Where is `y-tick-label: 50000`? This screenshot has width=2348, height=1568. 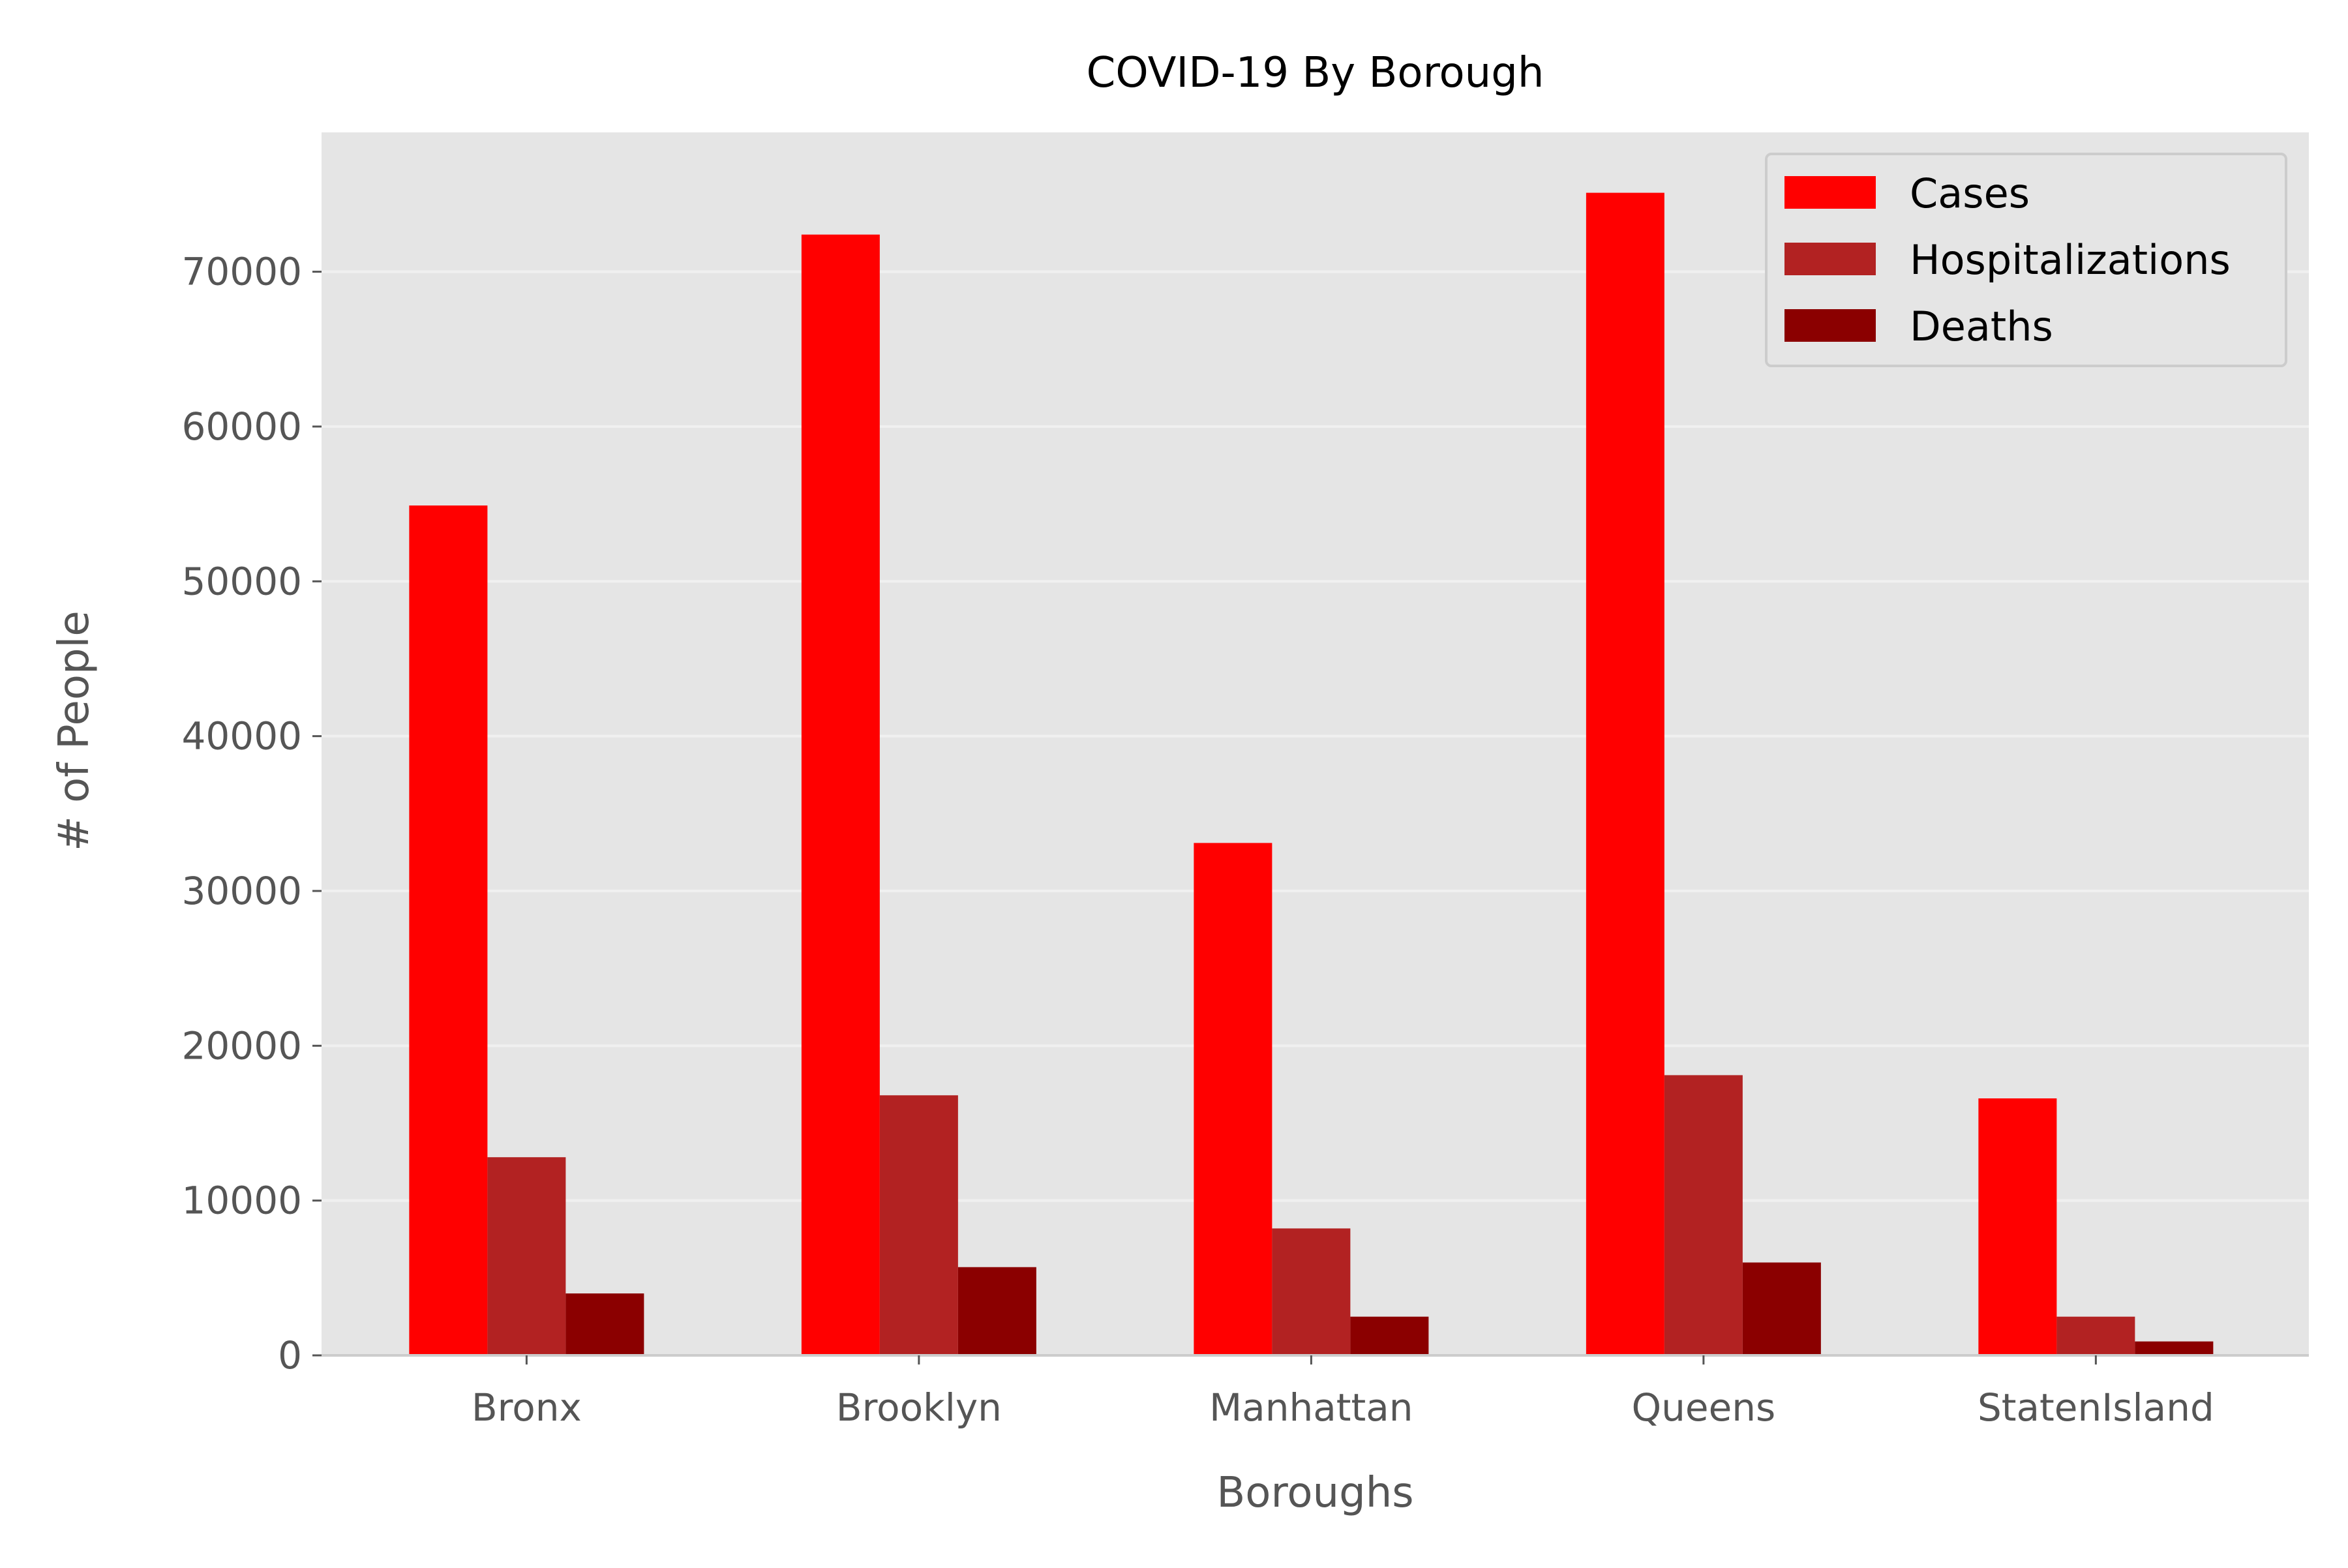
y-tick-label: 50000 is located at coordinates (242, 581).